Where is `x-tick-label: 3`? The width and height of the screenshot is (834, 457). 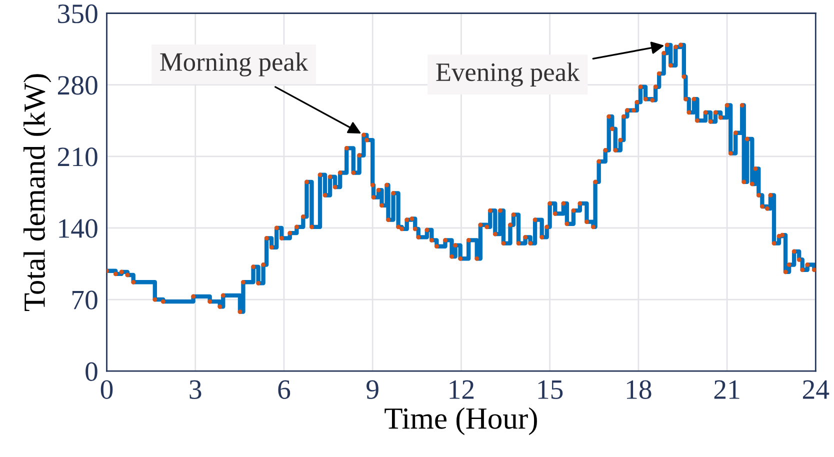
x-tick-label: 3 is located at coordinates (196, 389).